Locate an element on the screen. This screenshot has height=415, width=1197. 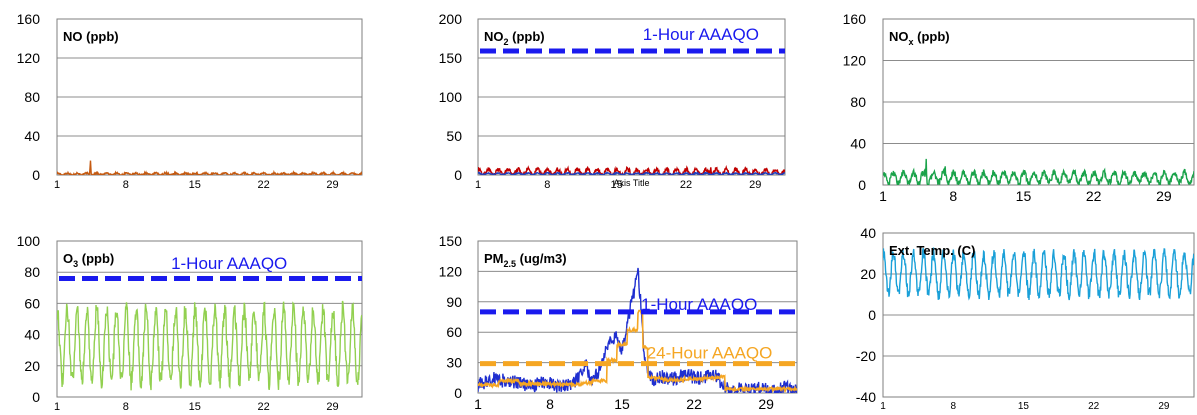
chart-nox: 0 40 80 120 160 1 8 15 22 29 NOx (ppb) is located at coordinates (1019, 107).